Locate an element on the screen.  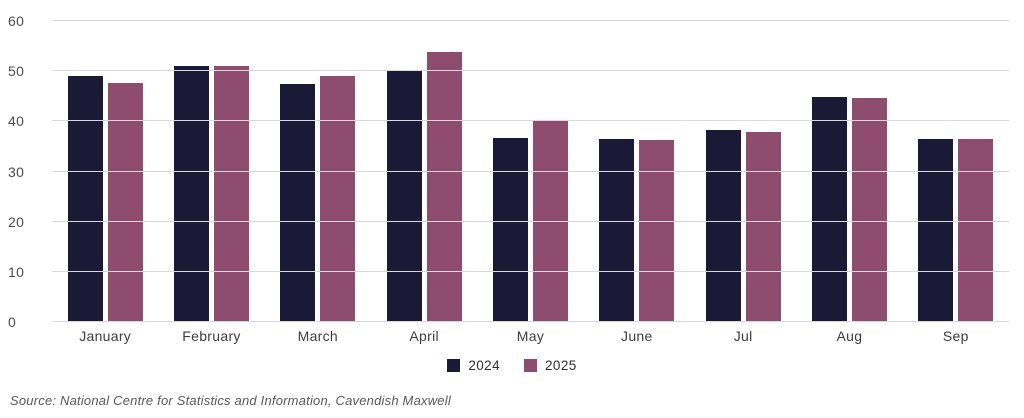
y-tick-label-10: 10 is located at coordinates (16, 271).